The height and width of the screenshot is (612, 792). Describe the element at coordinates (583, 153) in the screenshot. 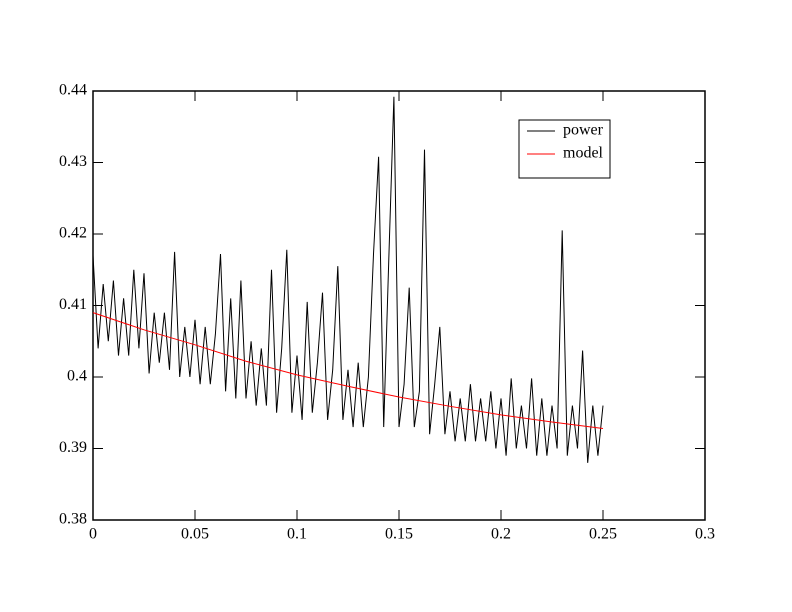

I see `legend-label: model` at that location.